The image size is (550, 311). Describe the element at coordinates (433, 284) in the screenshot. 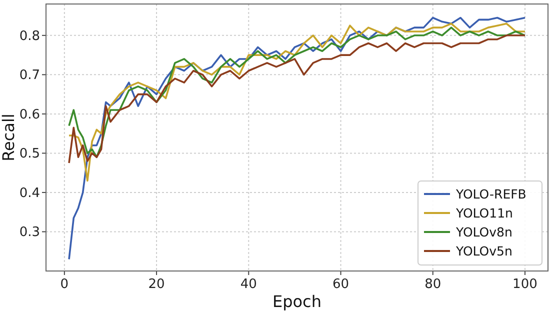

I see `x-tick-label: 80` at that location.